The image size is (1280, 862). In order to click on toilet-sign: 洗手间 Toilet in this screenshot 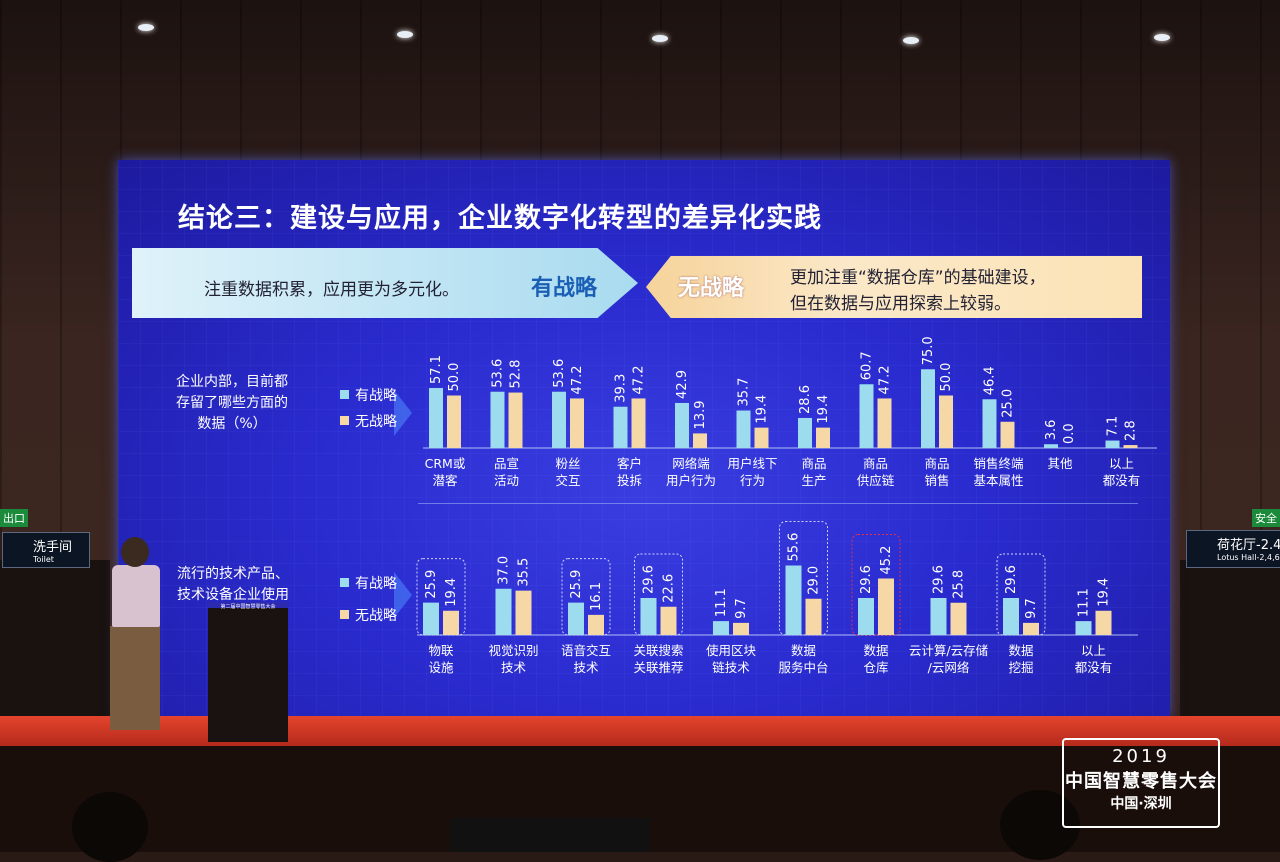, I will do `click(46, 550)`.